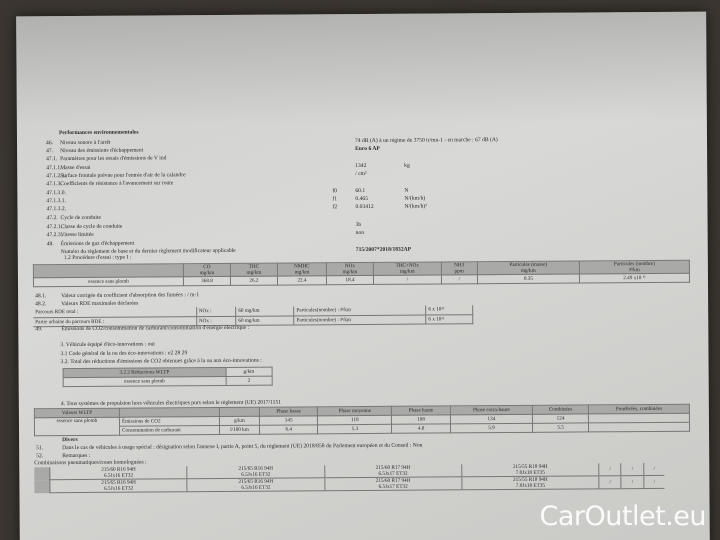  I want to click on line-unit: N/(km/h), so click(415, 198).